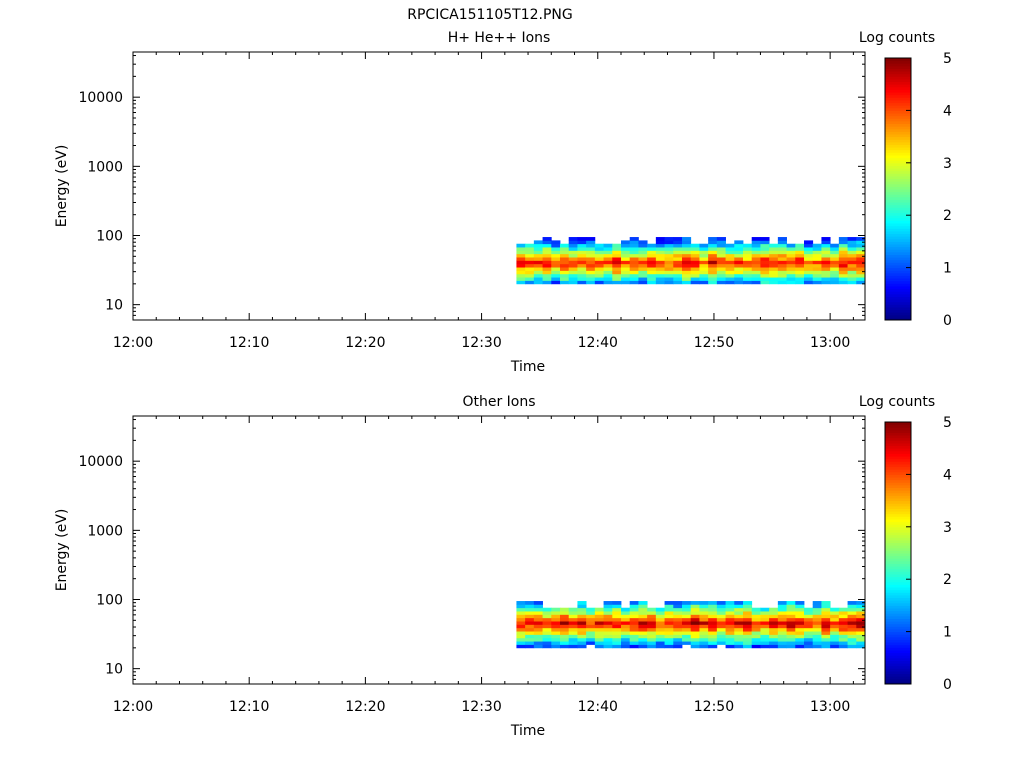 The width and height of the screenshot is (1024, 768). I want to click on y-tick-label: 1000, so click(105, 167).